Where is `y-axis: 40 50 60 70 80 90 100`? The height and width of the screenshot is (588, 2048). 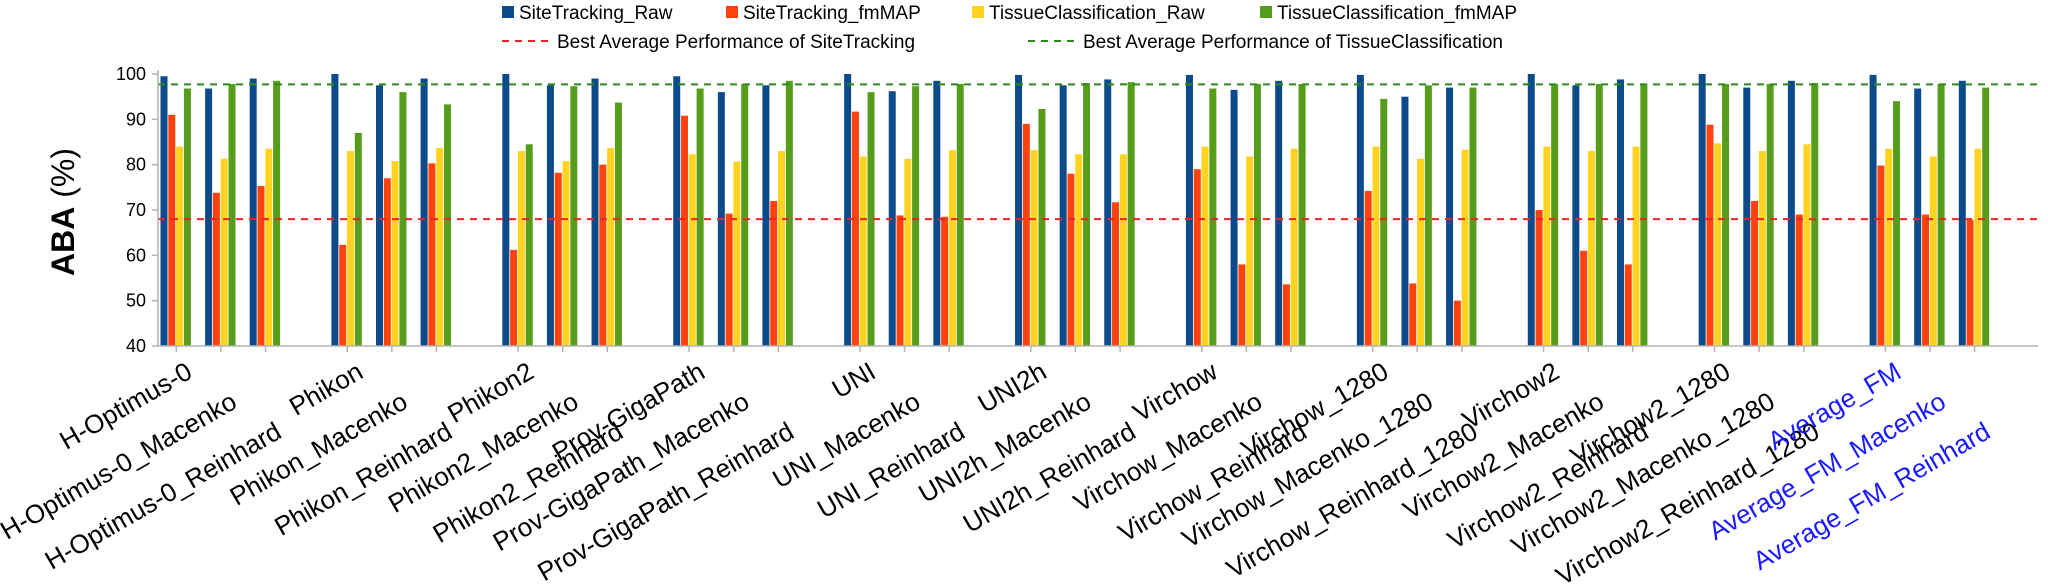 y-axis: 40 50 60 70 80 90 100 is located at coordinates (137, 210).